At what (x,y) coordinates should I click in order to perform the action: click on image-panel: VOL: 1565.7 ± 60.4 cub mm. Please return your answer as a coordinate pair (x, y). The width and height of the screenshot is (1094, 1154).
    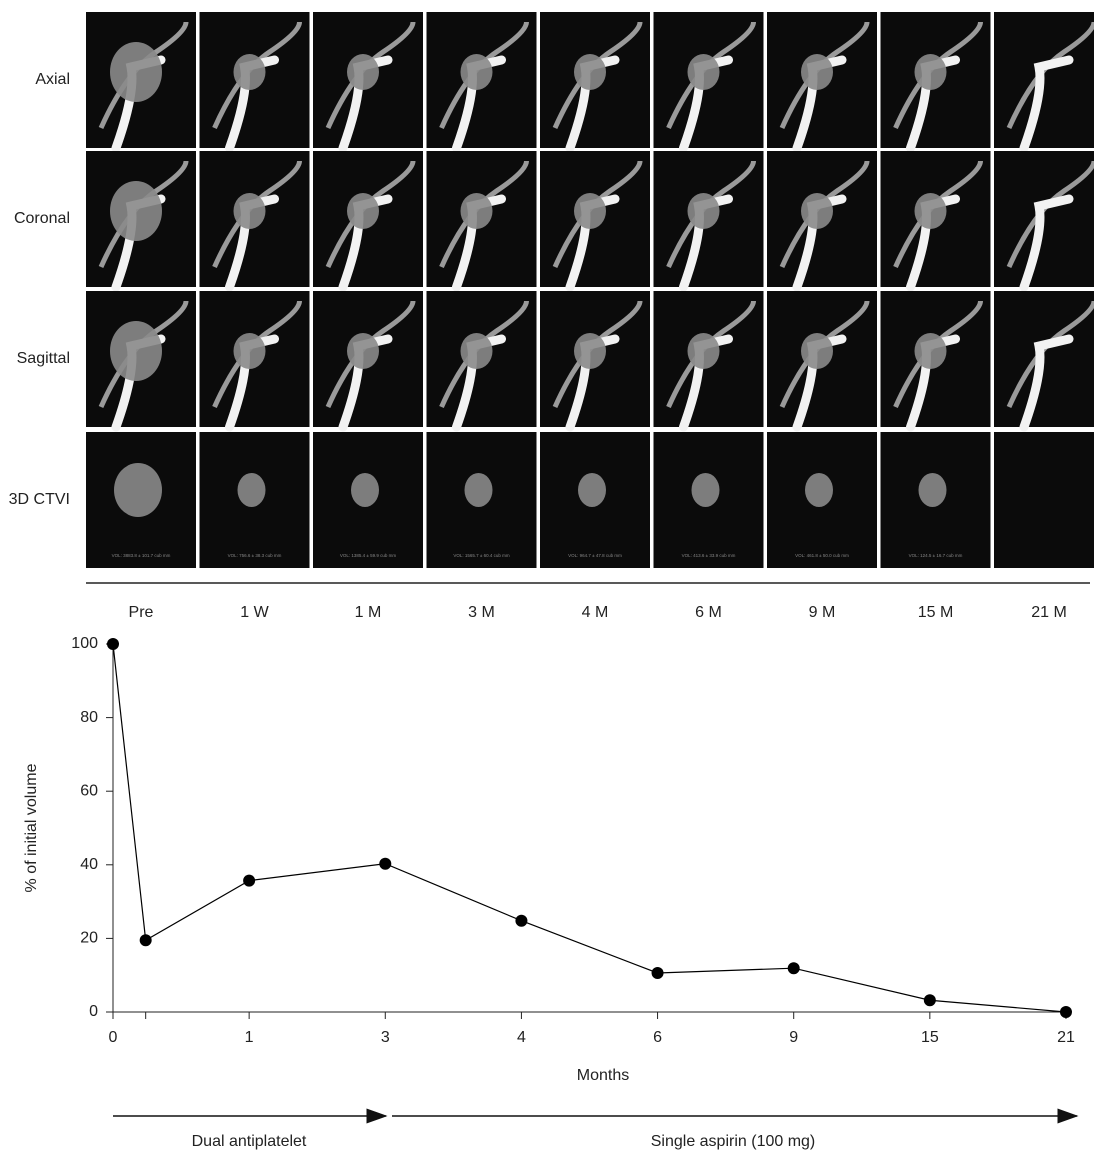
    Looking at the image, I should click on (481, 500).